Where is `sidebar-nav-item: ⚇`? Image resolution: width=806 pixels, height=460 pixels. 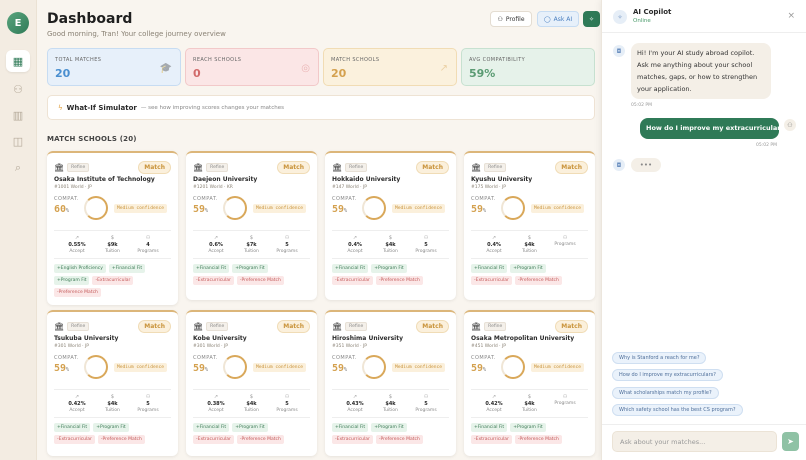 sidebar-nav-item: ⚇ is located at coordinates (18, 89).